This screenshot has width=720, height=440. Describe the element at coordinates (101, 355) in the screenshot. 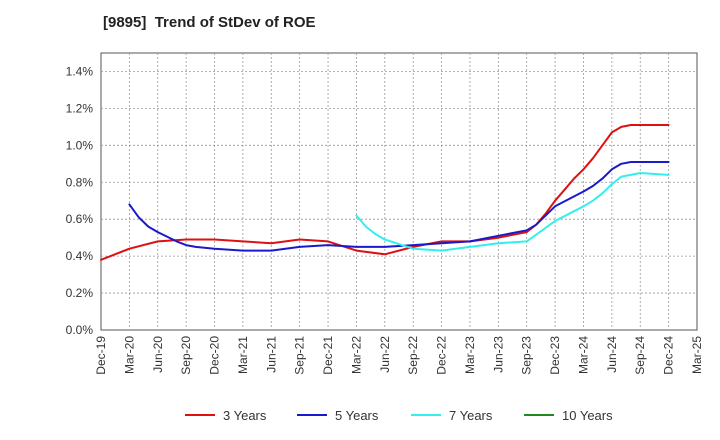

I see `x-tick-label: Dec-19` at that location.